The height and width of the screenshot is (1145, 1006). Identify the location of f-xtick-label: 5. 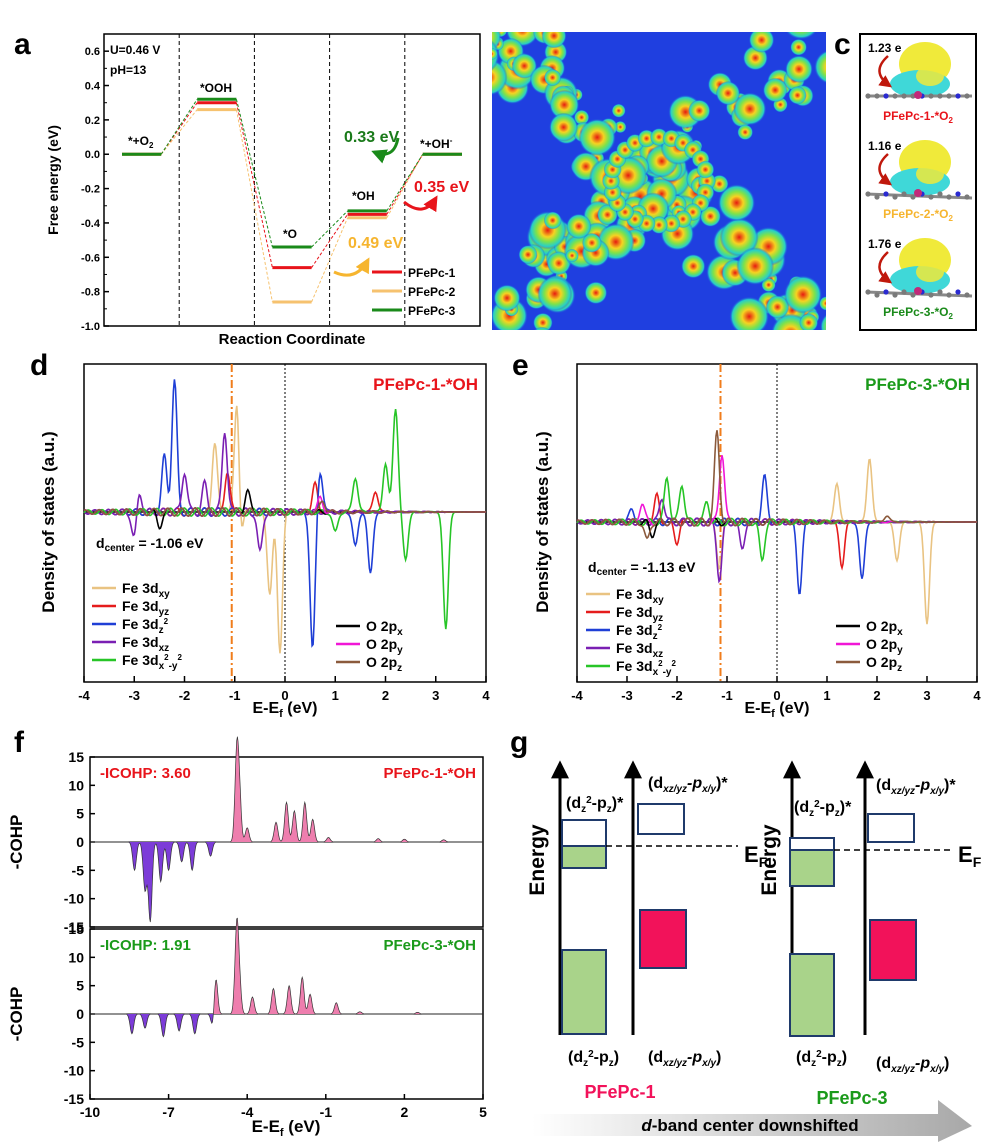
(483, 1112).